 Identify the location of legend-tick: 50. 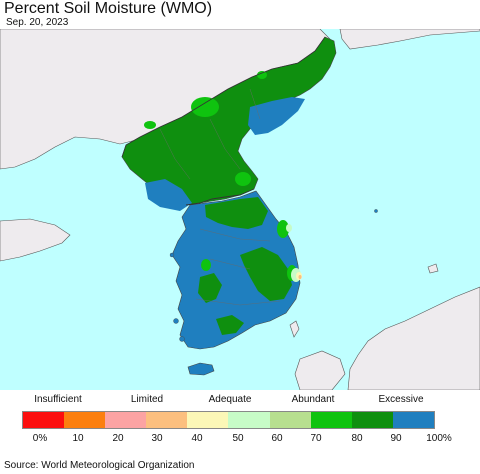
(238, 438).